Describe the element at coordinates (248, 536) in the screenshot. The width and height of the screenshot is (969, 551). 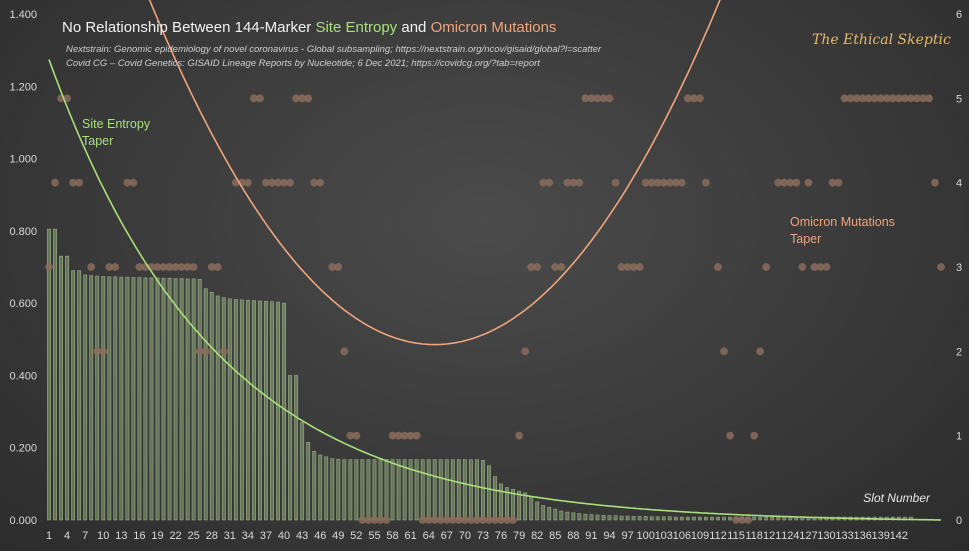
I see `x-tick-label: 34` at that location.